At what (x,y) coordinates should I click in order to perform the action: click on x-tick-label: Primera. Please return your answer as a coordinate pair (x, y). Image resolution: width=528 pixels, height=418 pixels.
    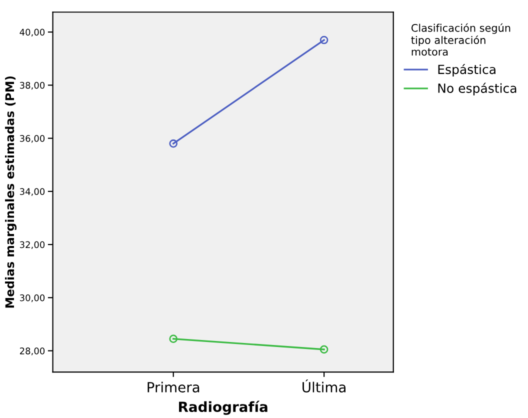
    Looking at the image, I should click on (174, 387).